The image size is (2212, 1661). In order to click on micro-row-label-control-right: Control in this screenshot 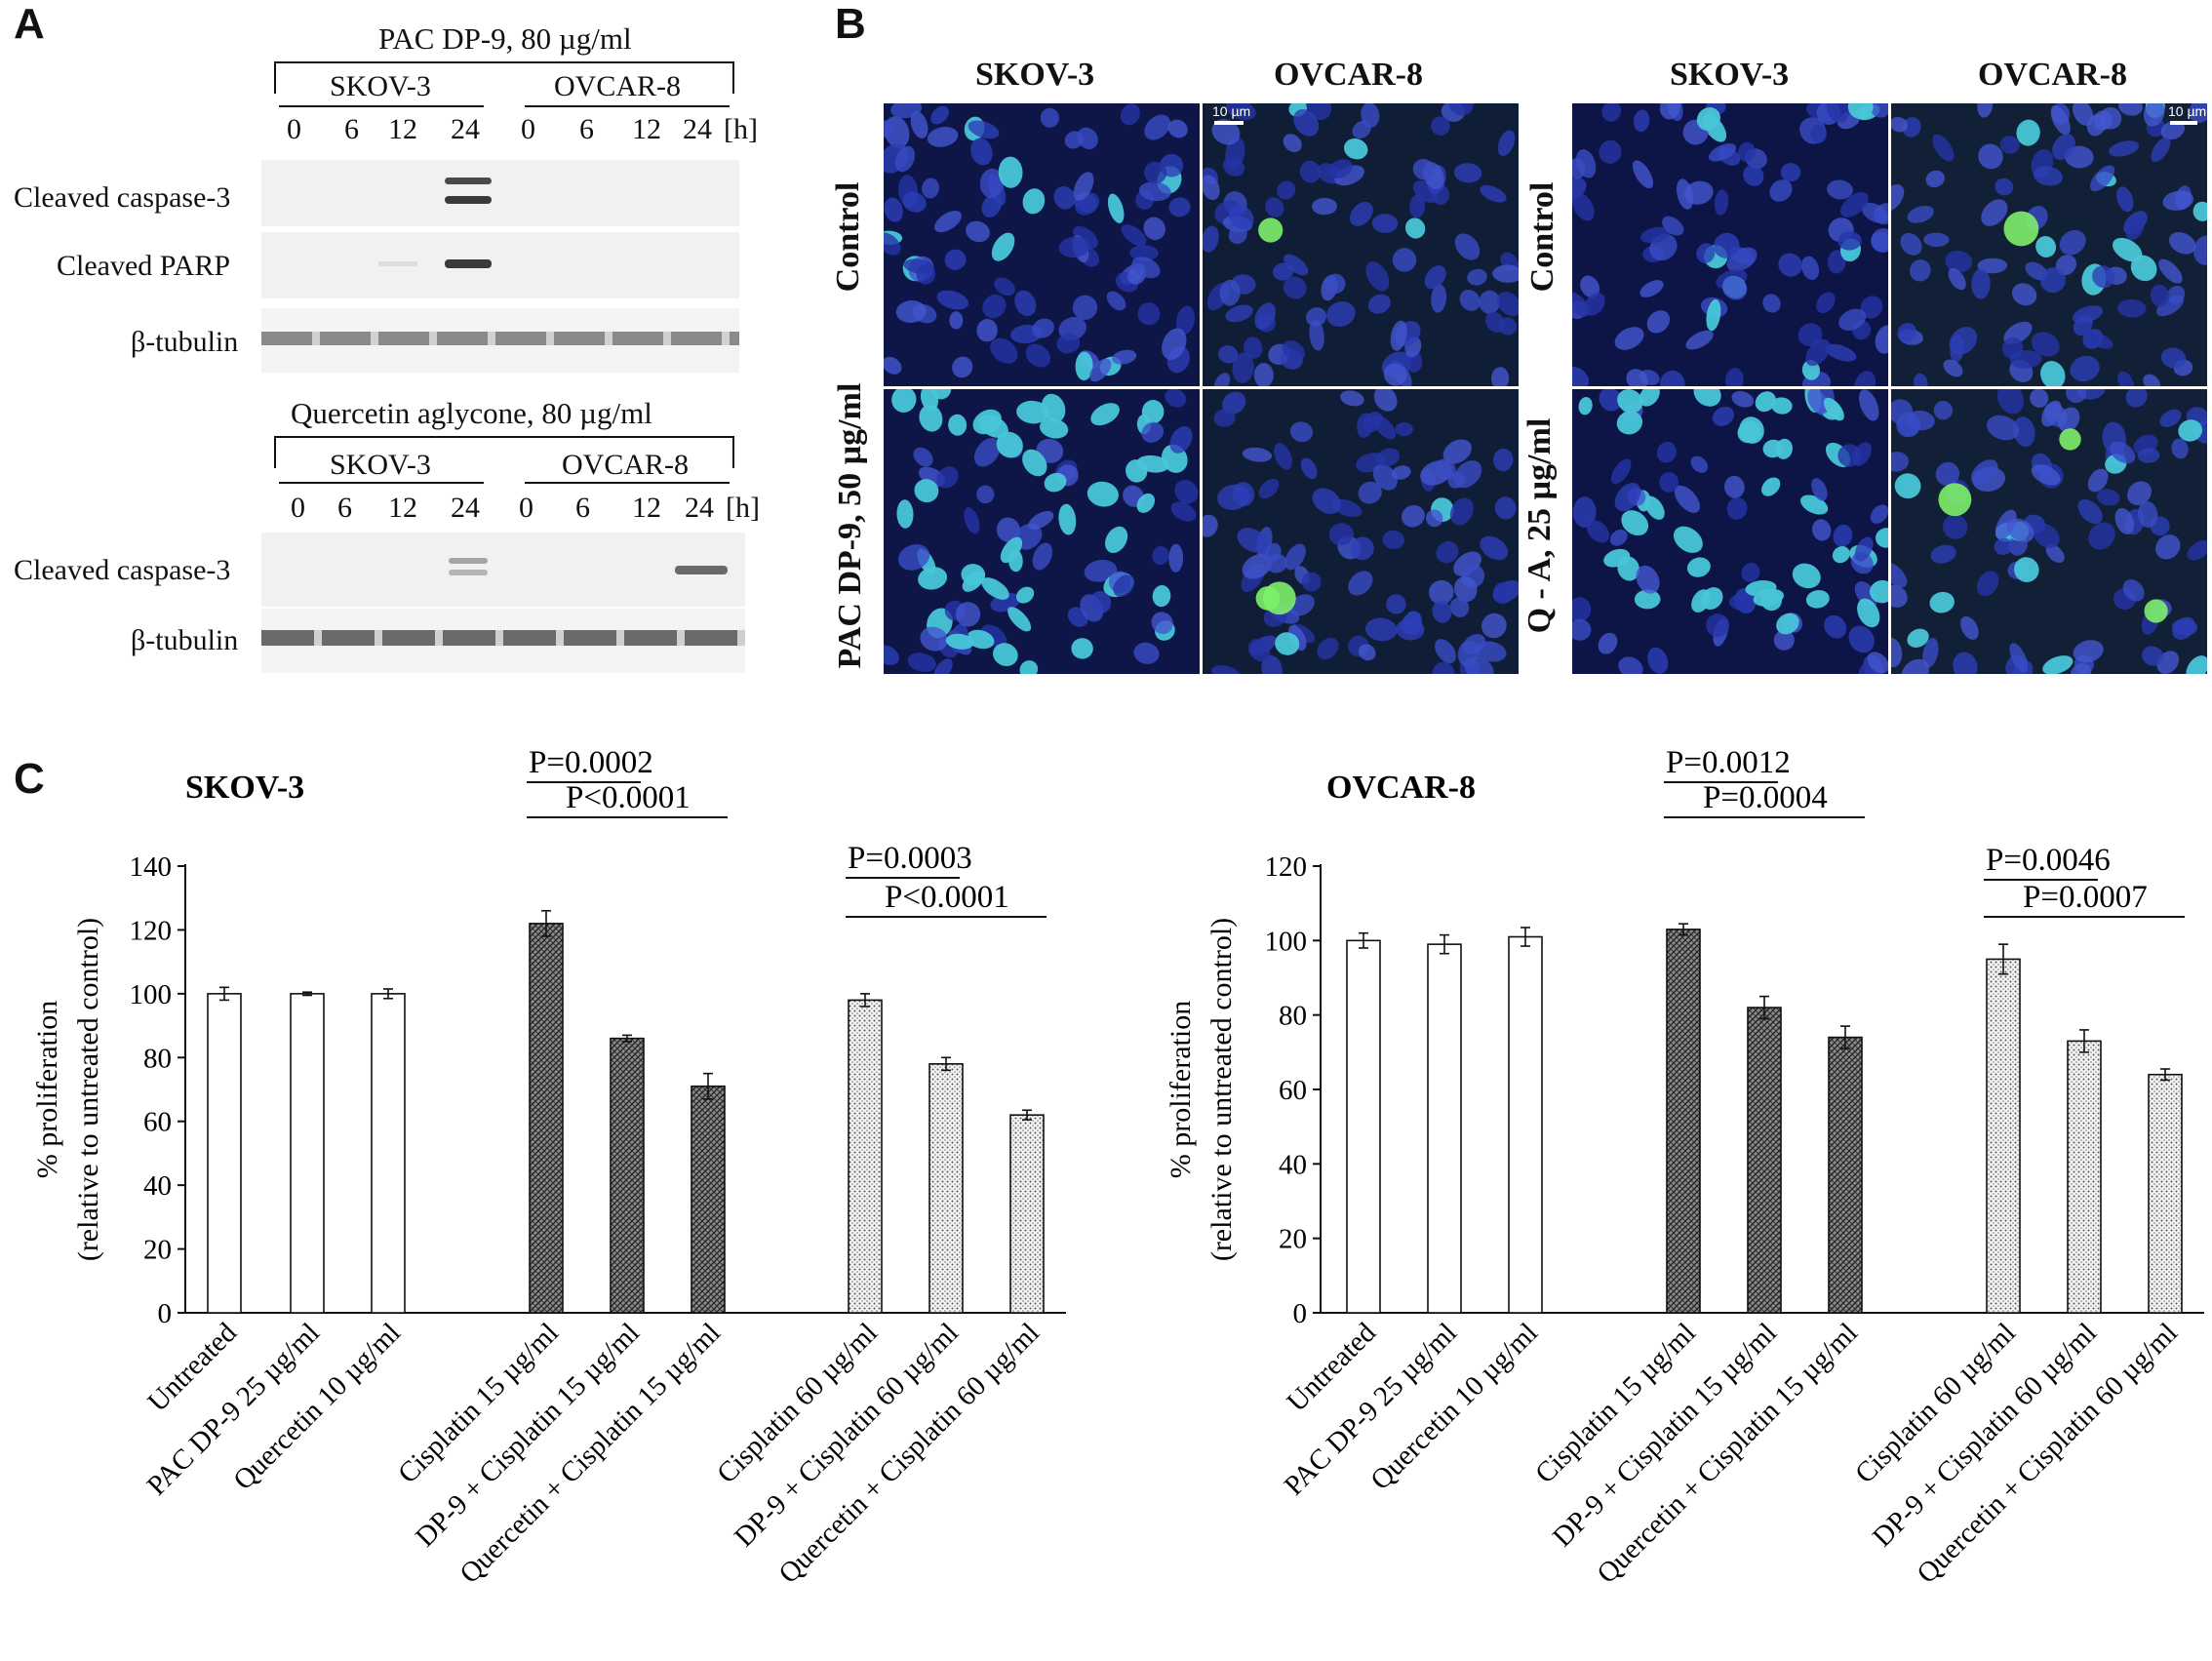, I will do `click(1542, 237)`.